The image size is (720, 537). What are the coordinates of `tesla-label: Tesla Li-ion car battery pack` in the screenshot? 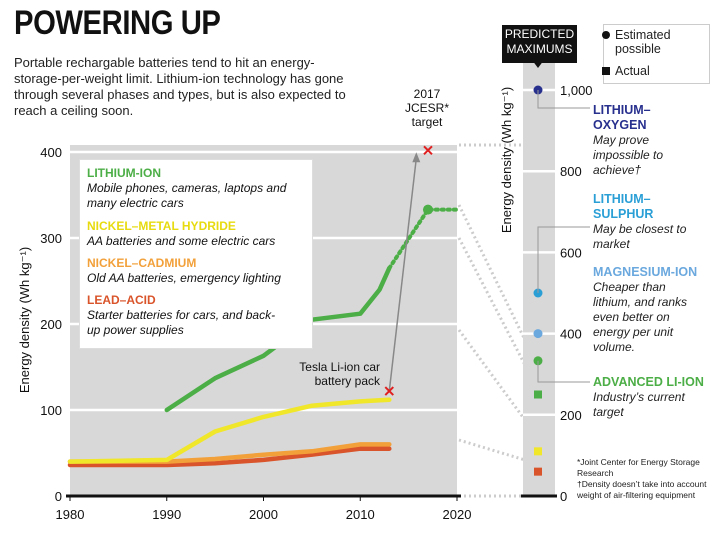 It's located at (335, 374).